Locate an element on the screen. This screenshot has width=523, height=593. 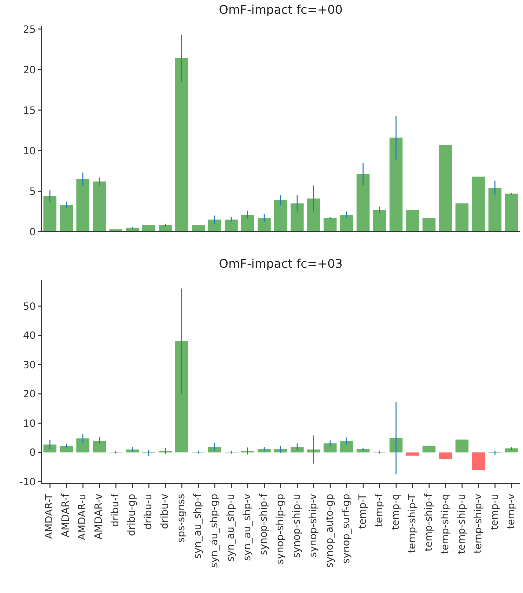
x-tick-label: AMDAR-f is located at coordinates (66, 516).